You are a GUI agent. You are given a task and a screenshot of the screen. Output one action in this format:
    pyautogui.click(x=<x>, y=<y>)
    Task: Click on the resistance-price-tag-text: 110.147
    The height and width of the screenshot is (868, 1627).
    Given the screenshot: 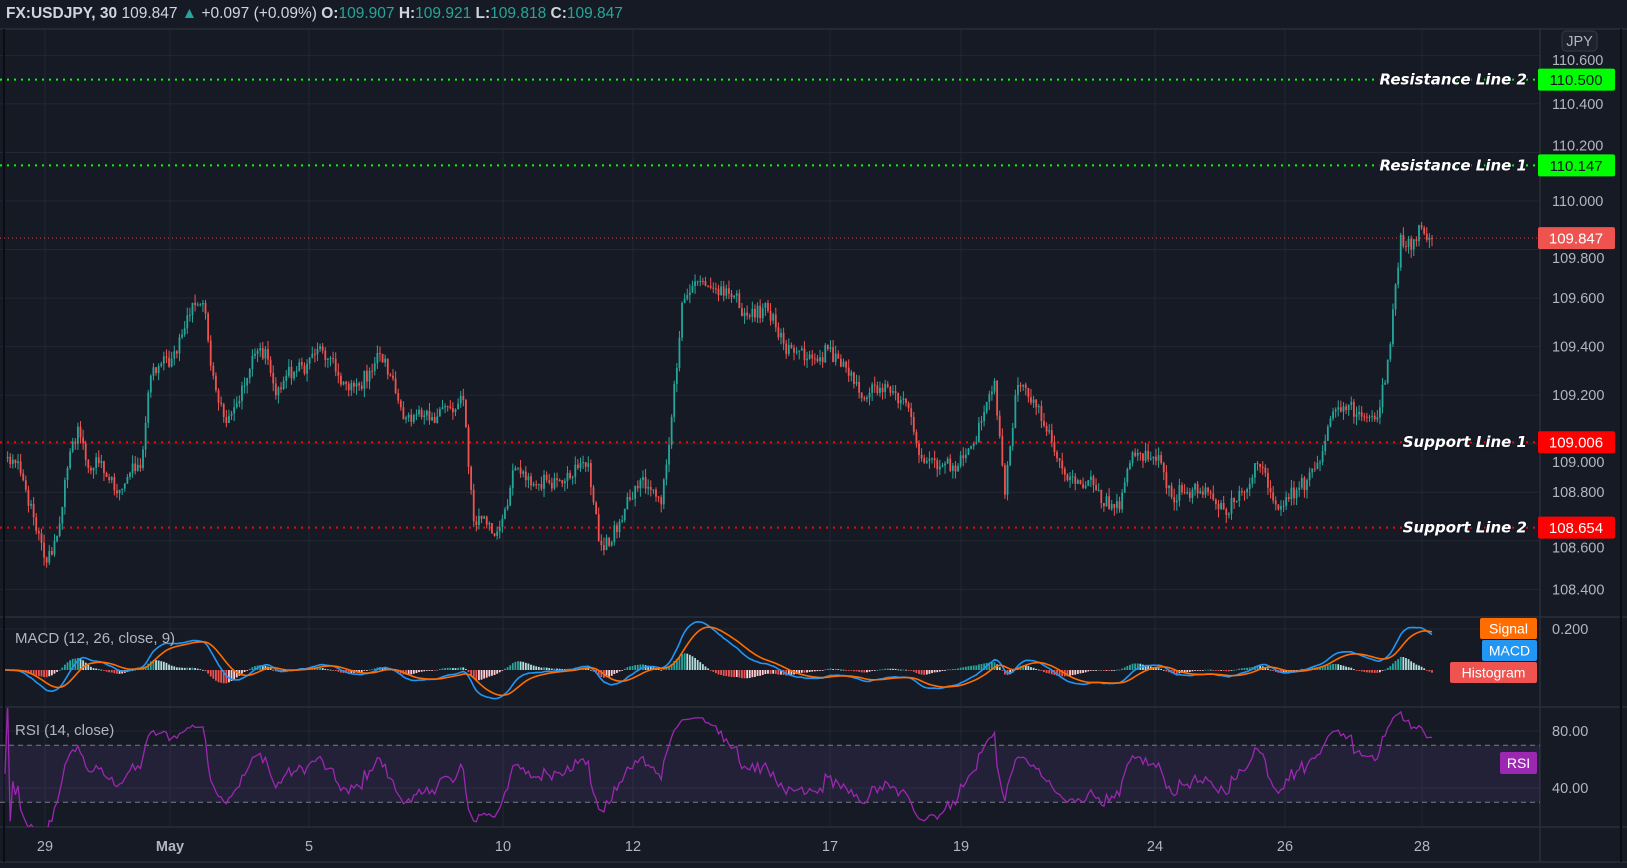 What is the action you would take?
    pyautogui.click(x=1575, y=166)
    